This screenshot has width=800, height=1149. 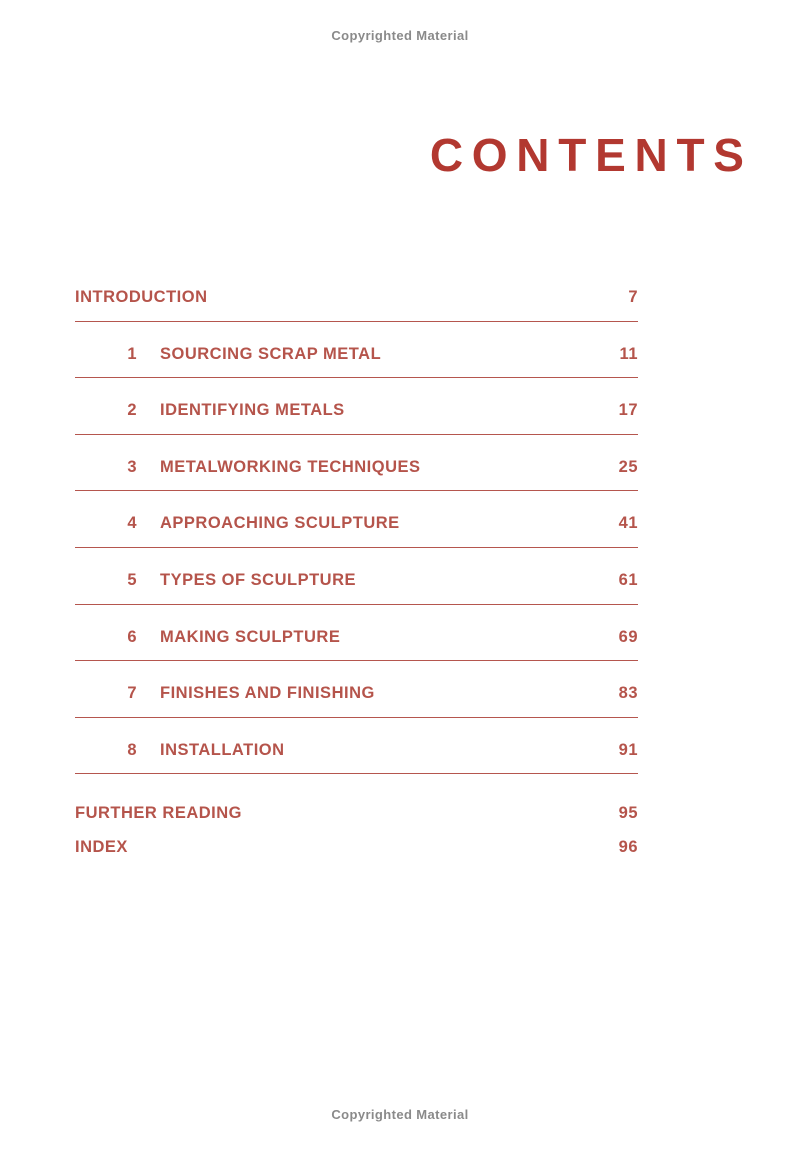 What do you see at coordinates (132, 636) in the screenshot?
I see `chapter-number: 6` at bounding box center [132, 636].